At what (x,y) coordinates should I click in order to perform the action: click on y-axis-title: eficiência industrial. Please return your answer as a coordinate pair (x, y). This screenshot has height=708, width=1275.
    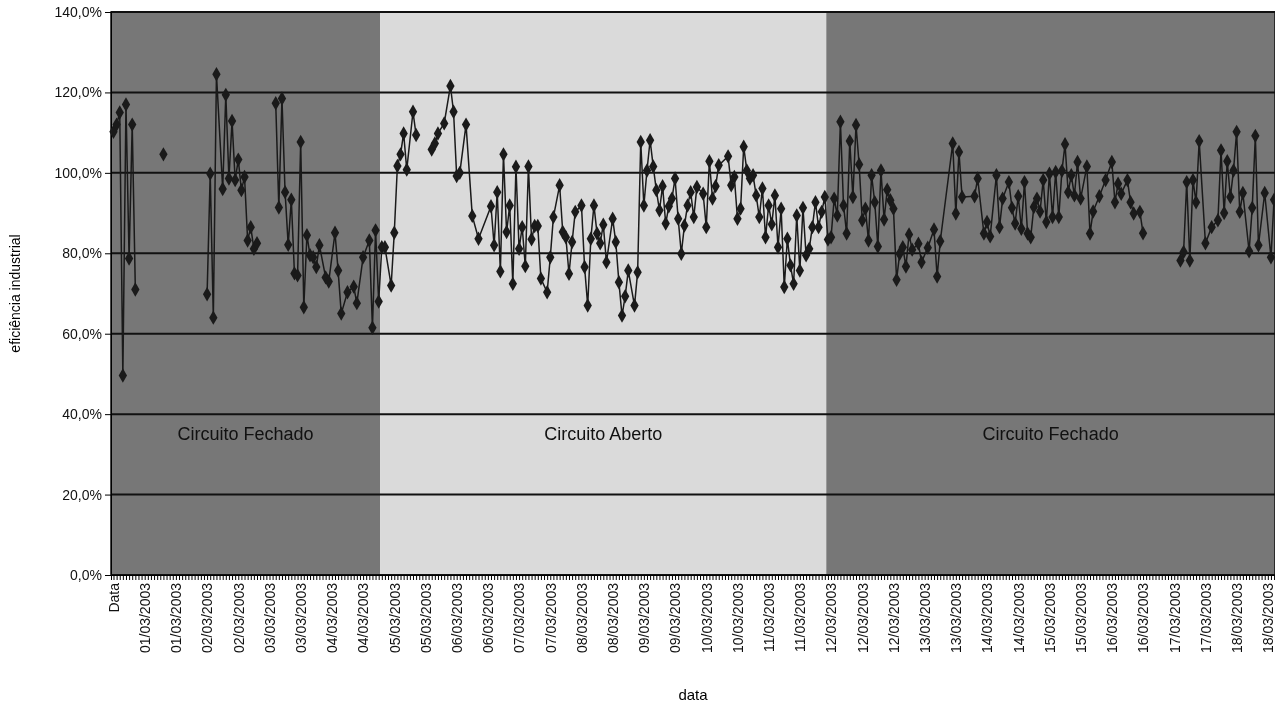
    Looking at the image, I should click on (15, 293).